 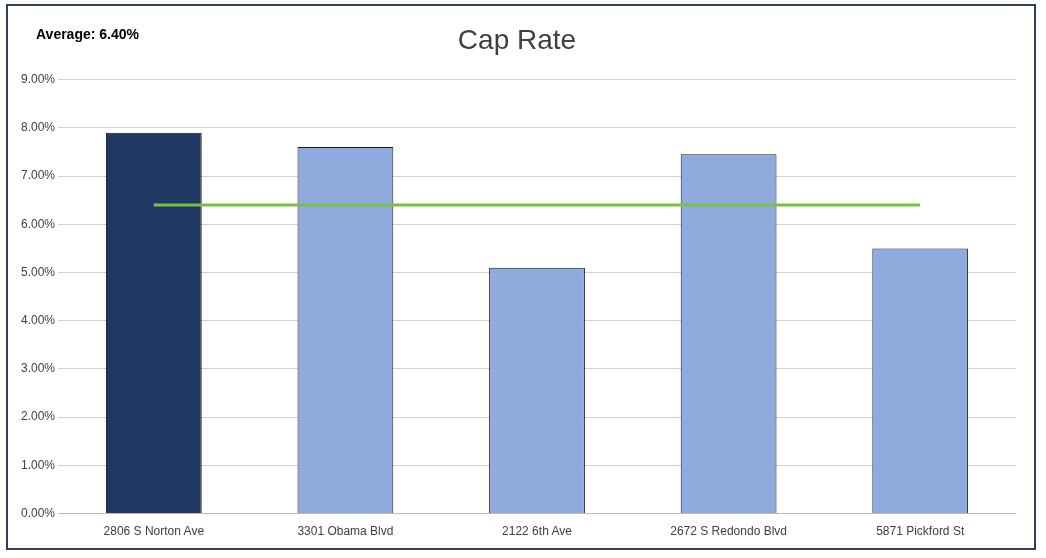 I want to click on x-tick-label: 5871 Pickford St, so click(x=920, y=531).